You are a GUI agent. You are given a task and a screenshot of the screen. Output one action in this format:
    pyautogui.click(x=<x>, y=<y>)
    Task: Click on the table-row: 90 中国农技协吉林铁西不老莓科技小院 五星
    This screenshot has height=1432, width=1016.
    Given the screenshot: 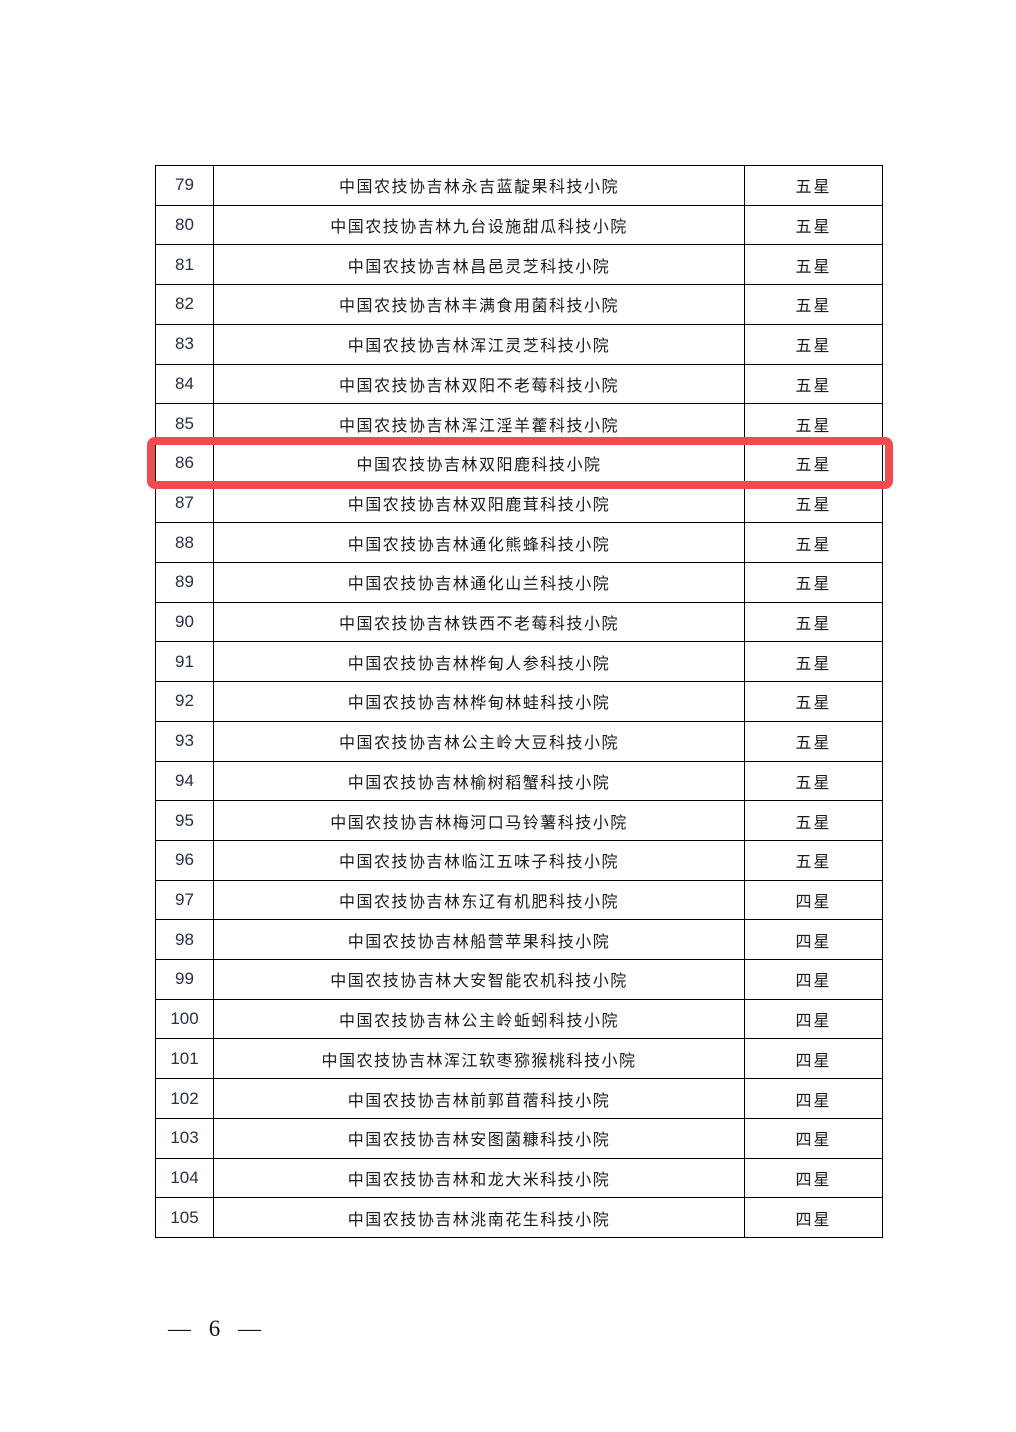 What is the action you would take?
    pyautogui.click(x=519, y=622)
    